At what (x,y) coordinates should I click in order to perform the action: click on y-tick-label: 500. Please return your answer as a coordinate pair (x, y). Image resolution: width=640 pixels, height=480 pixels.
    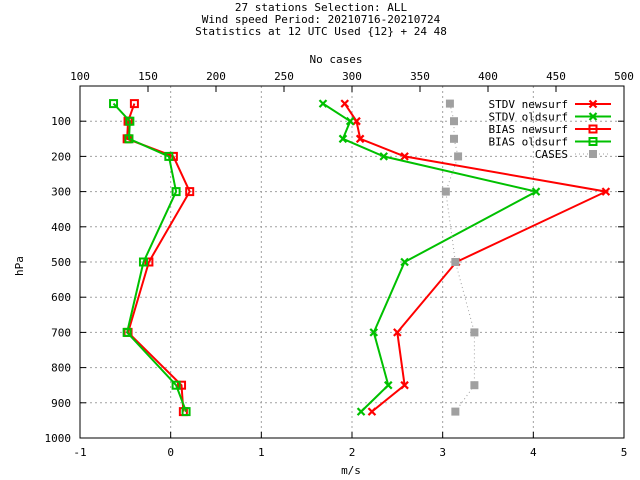
    Looking at the image, I should click on (61, 262).